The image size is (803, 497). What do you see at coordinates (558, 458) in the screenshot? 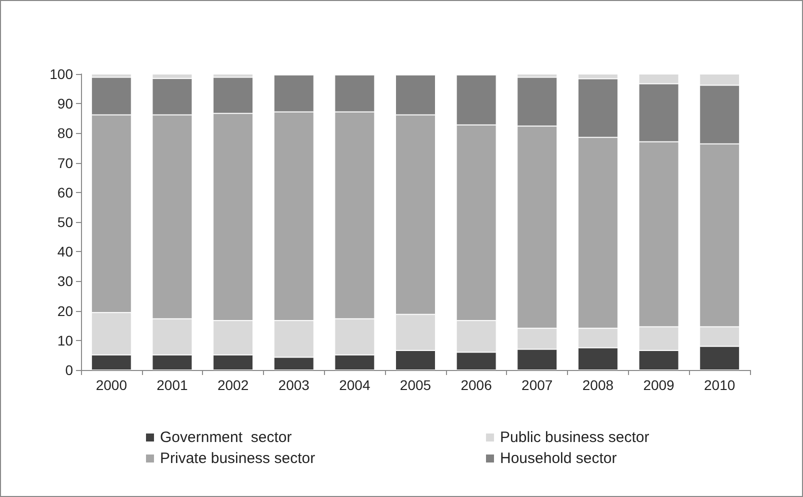
I see `legend-label: Household sector` at bounding box center [558, 458].